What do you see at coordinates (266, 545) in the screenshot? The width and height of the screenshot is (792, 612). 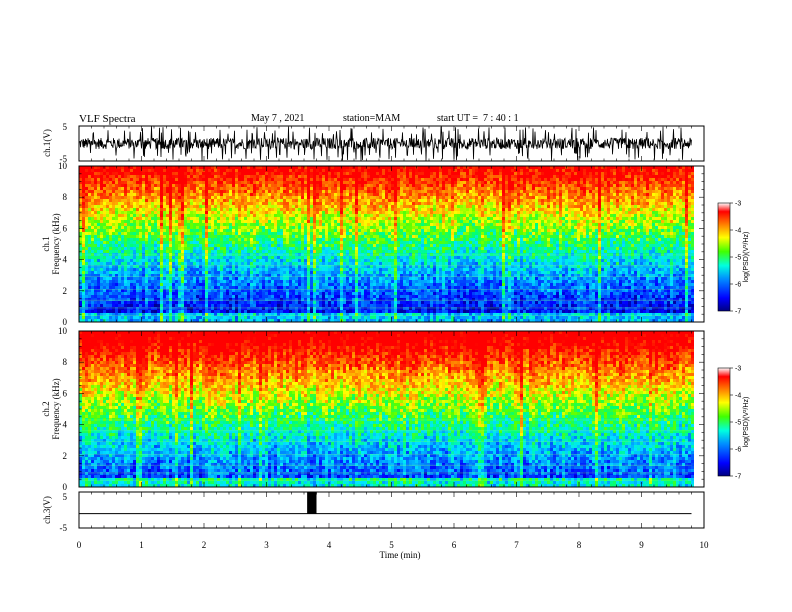 I see `x-tick-label: 3` at bounding box center [266, 545].